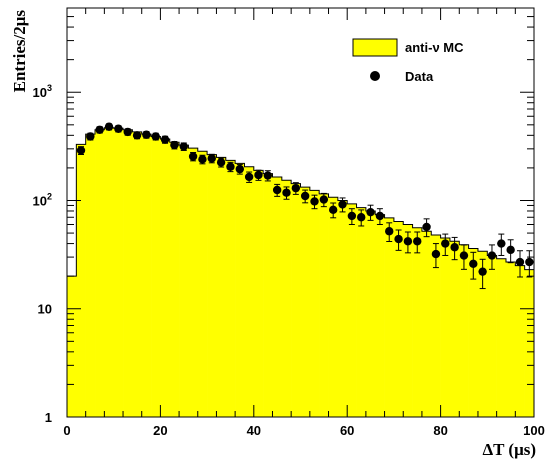 Image resolution: width=546 pixels, height=461 pixels. What do you see at coordinates (375, 47) in the screenshot?
I see `legend-mc-swatch` at bounding box center [375, 47].